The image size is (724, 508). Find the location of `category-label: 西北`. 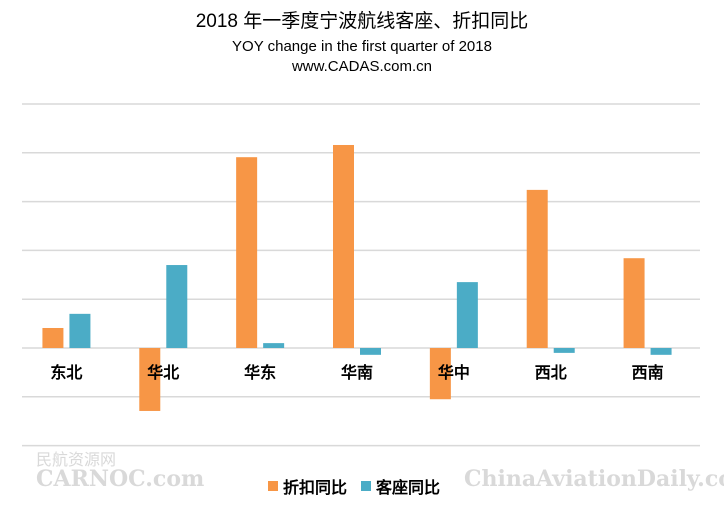

category-label: 西北 is located at coordinates (551, 372).